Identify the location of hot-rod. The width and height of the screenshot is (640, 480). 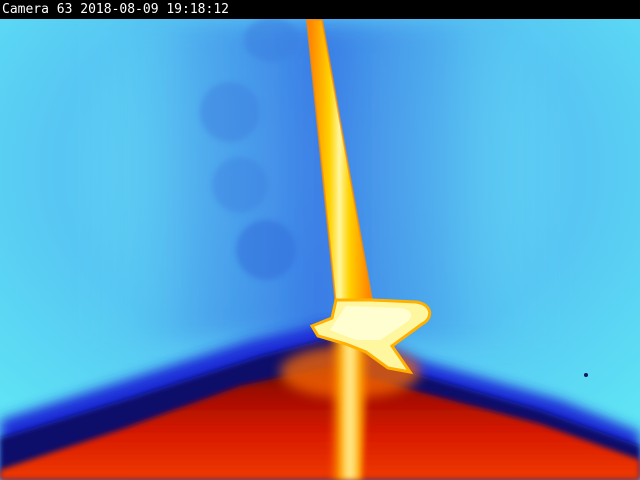
(339, 163).